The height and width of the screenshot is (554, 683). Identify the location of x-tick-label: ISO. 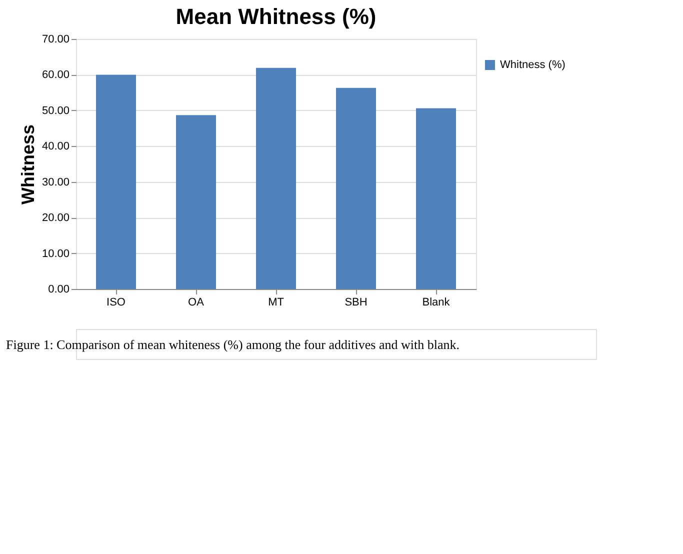
(116, 302).